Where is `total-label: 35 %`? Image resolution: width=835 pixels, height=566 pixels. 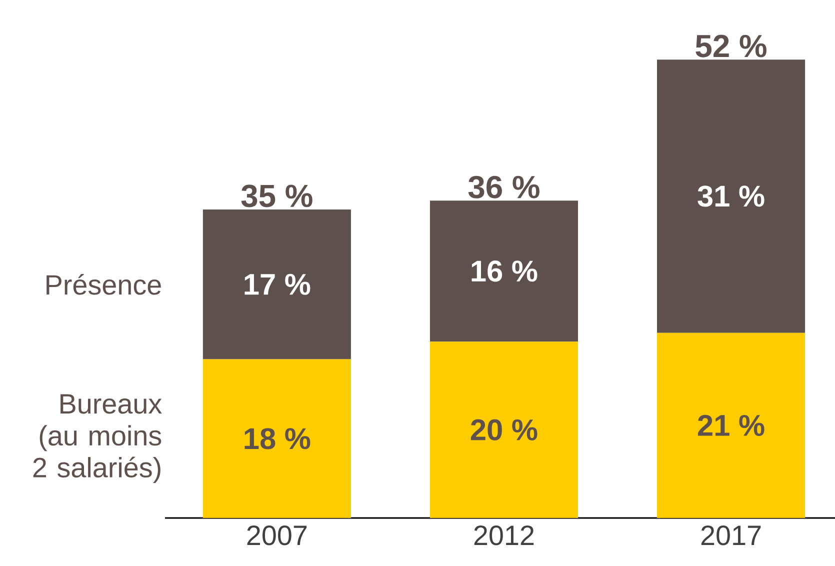 total-label: 35 % is located at coordinates (276, 196).